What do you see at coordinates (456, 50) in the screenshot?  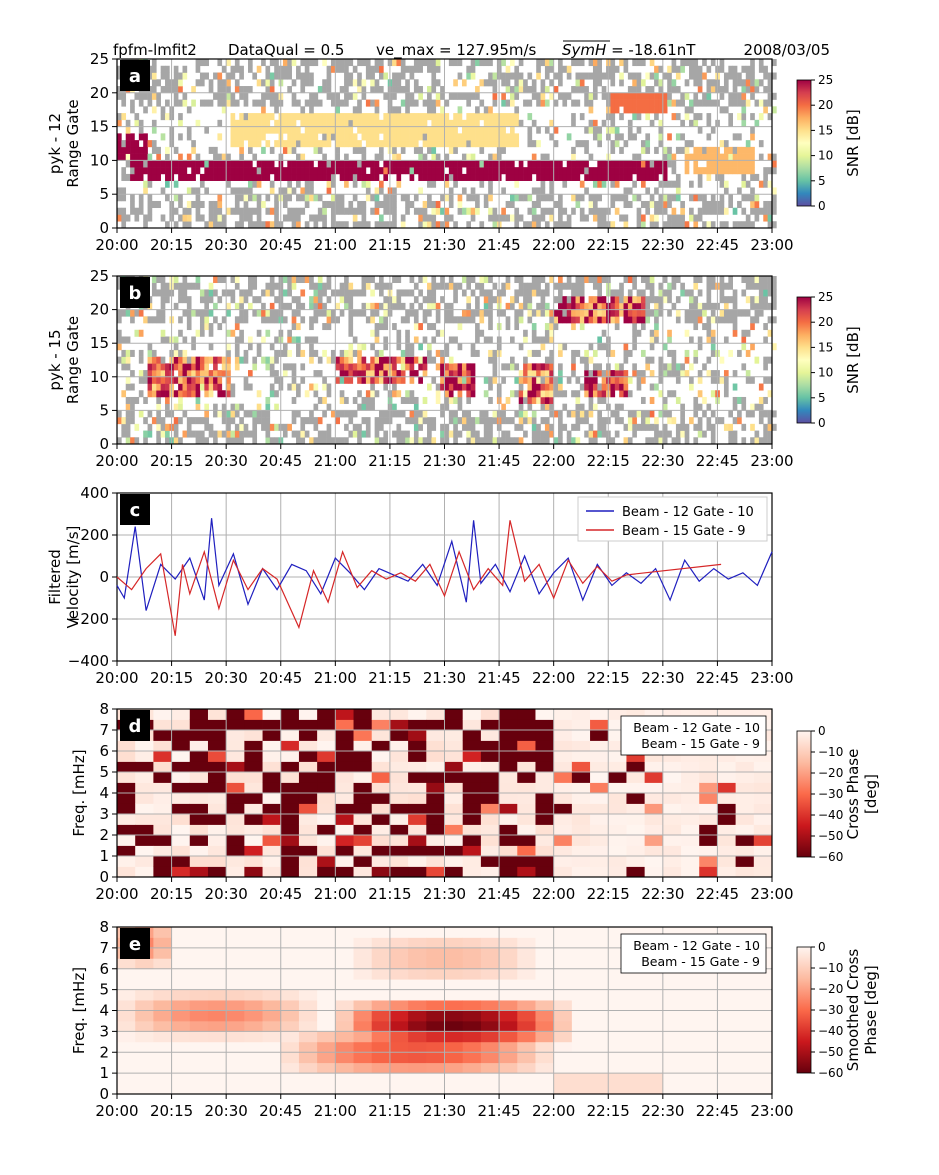 I see `header-vemax: ve_max = 127.95m/s` at bounding box center [456, 50].